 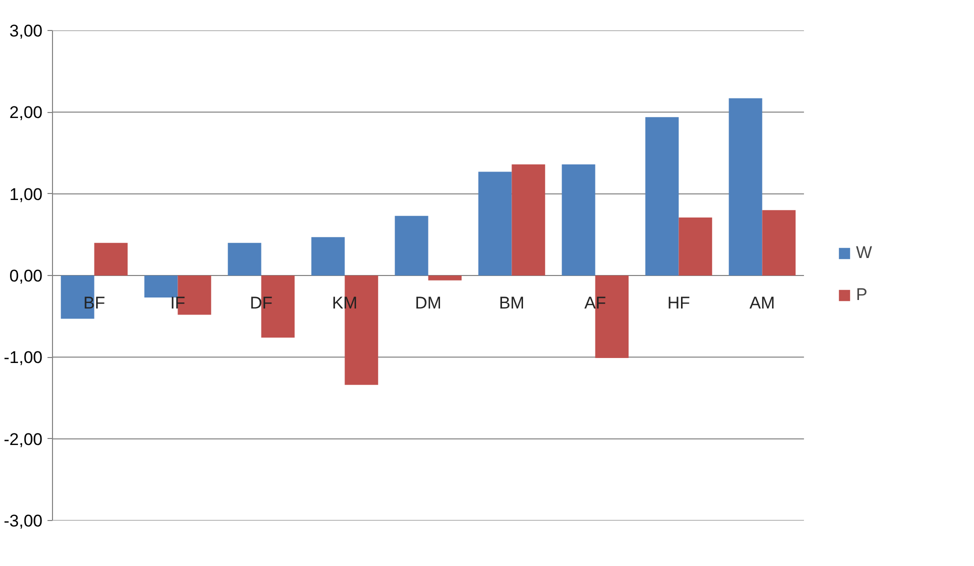 What do you see at coordinates (762, 303) in the screenshot?
I see `x-tick-label: AM` at bounding box center [762, 303].